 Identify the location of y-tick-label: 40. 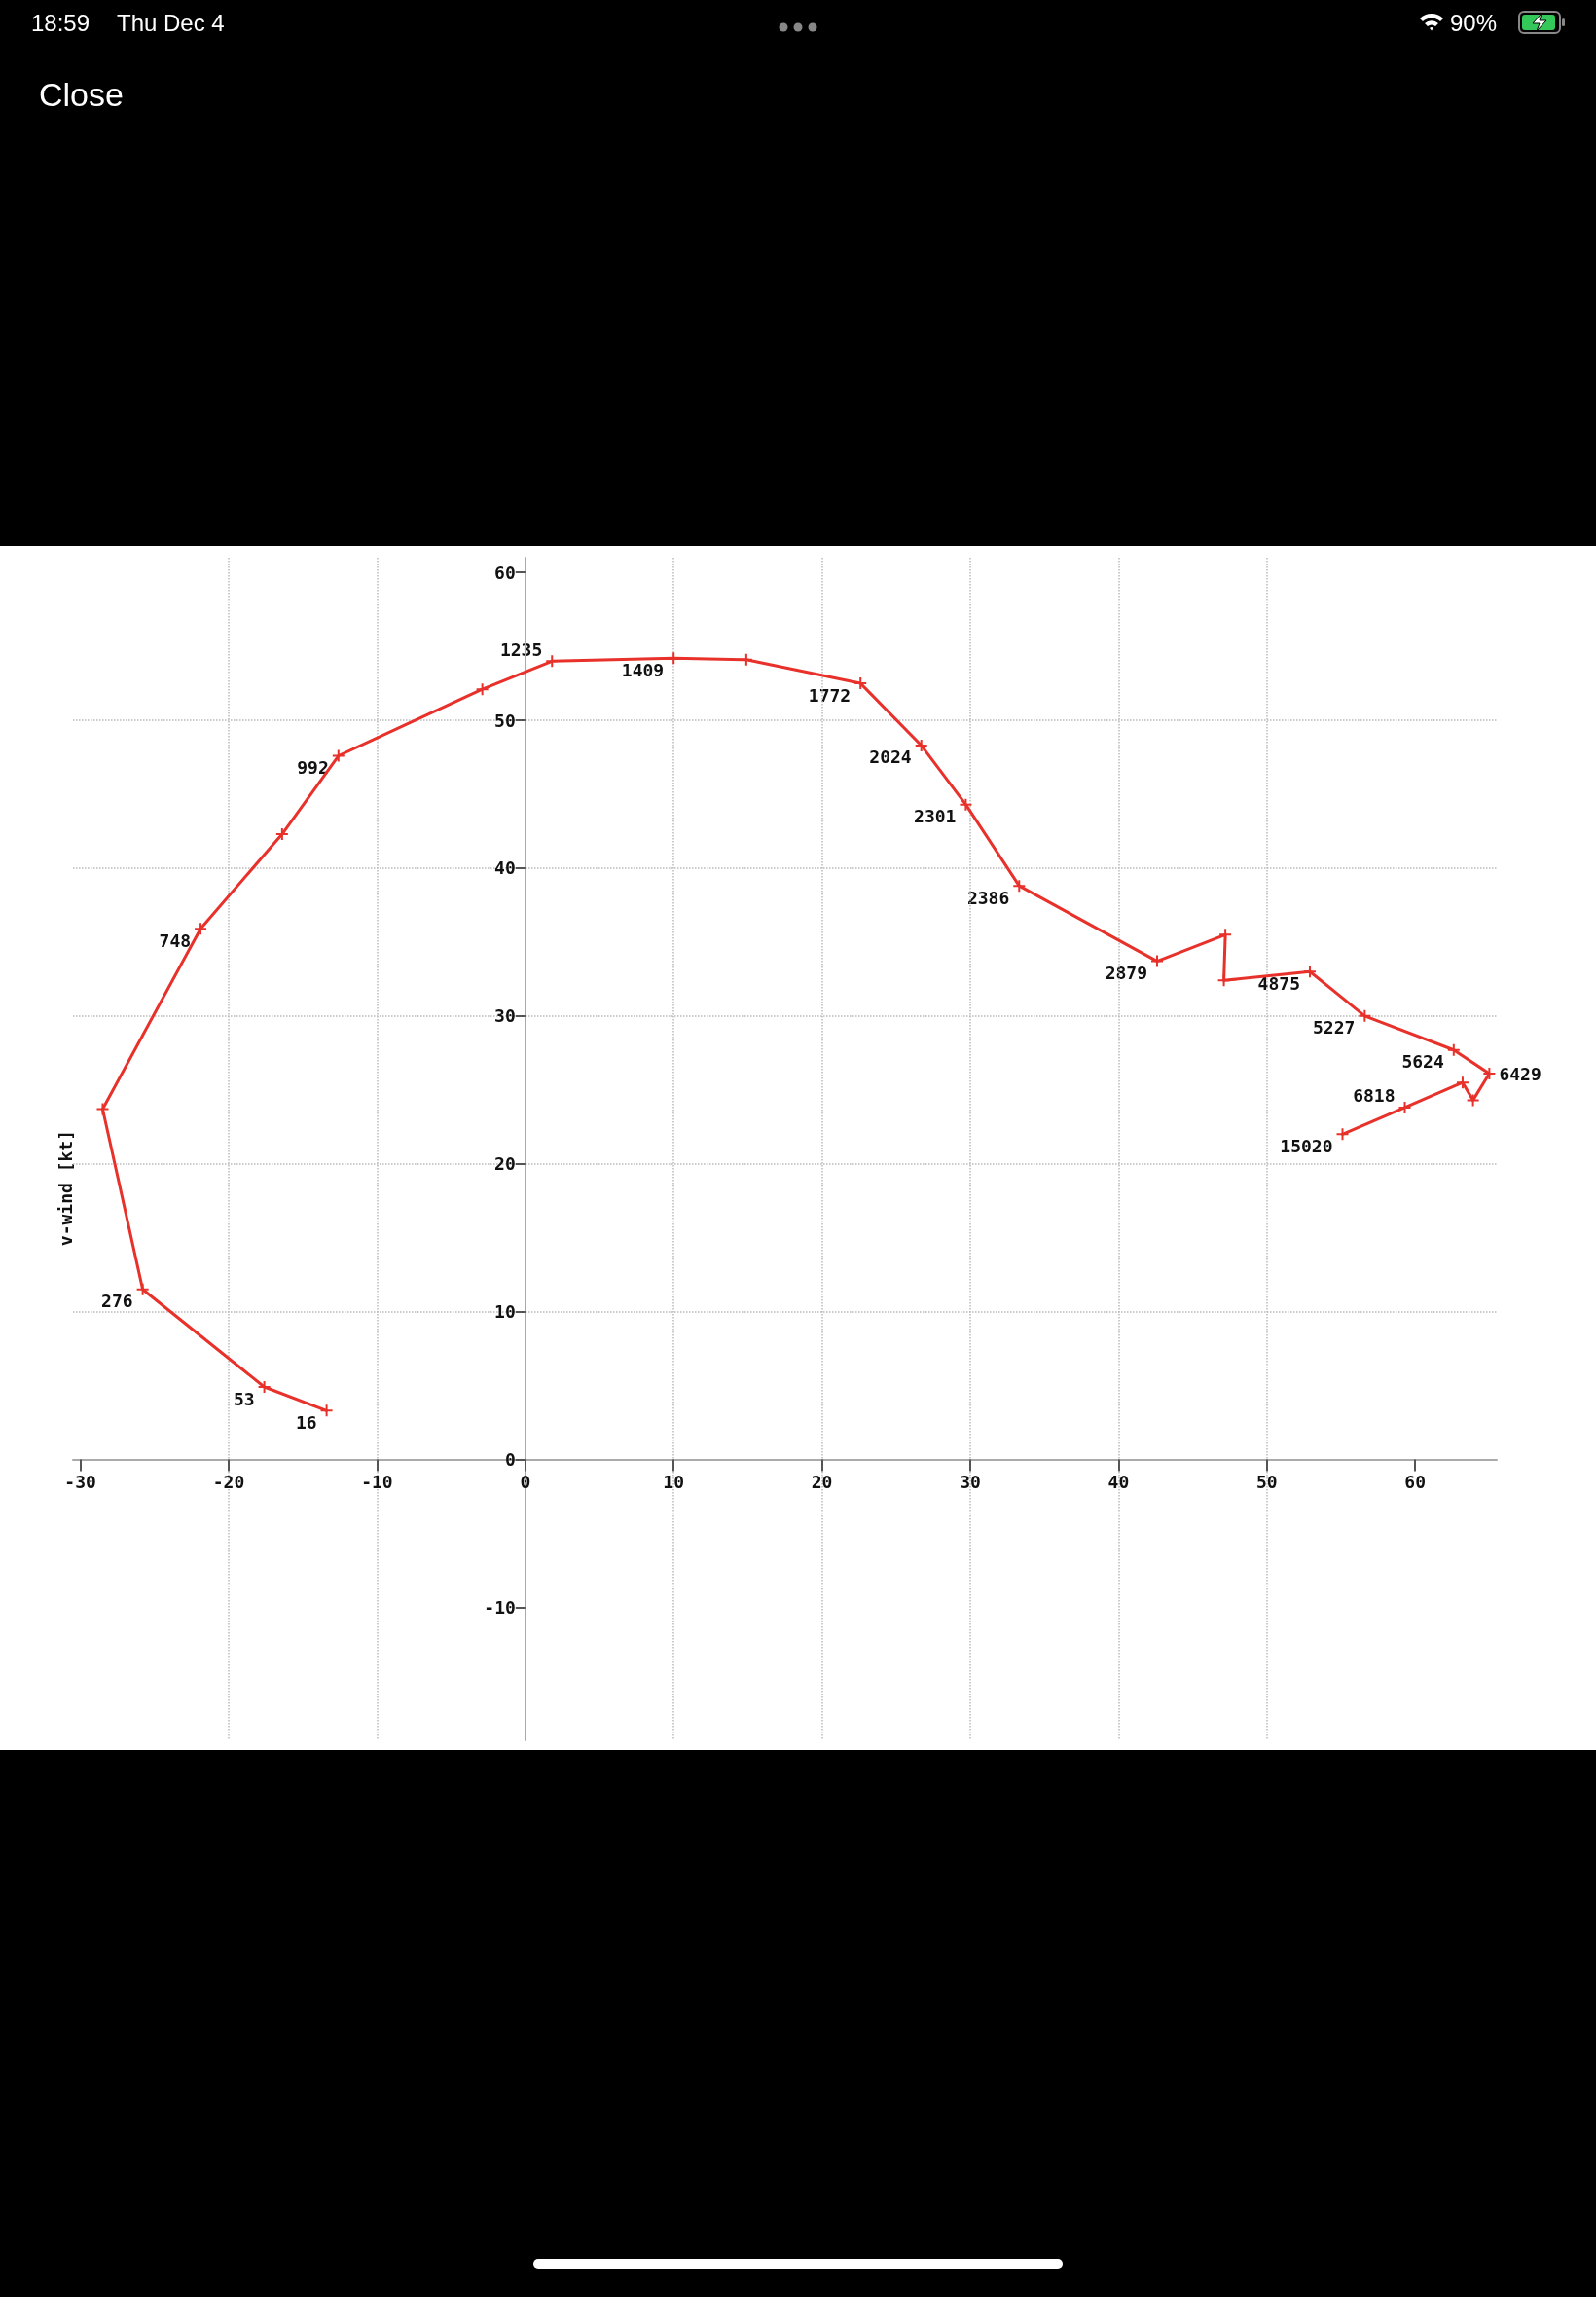
(505, 868).